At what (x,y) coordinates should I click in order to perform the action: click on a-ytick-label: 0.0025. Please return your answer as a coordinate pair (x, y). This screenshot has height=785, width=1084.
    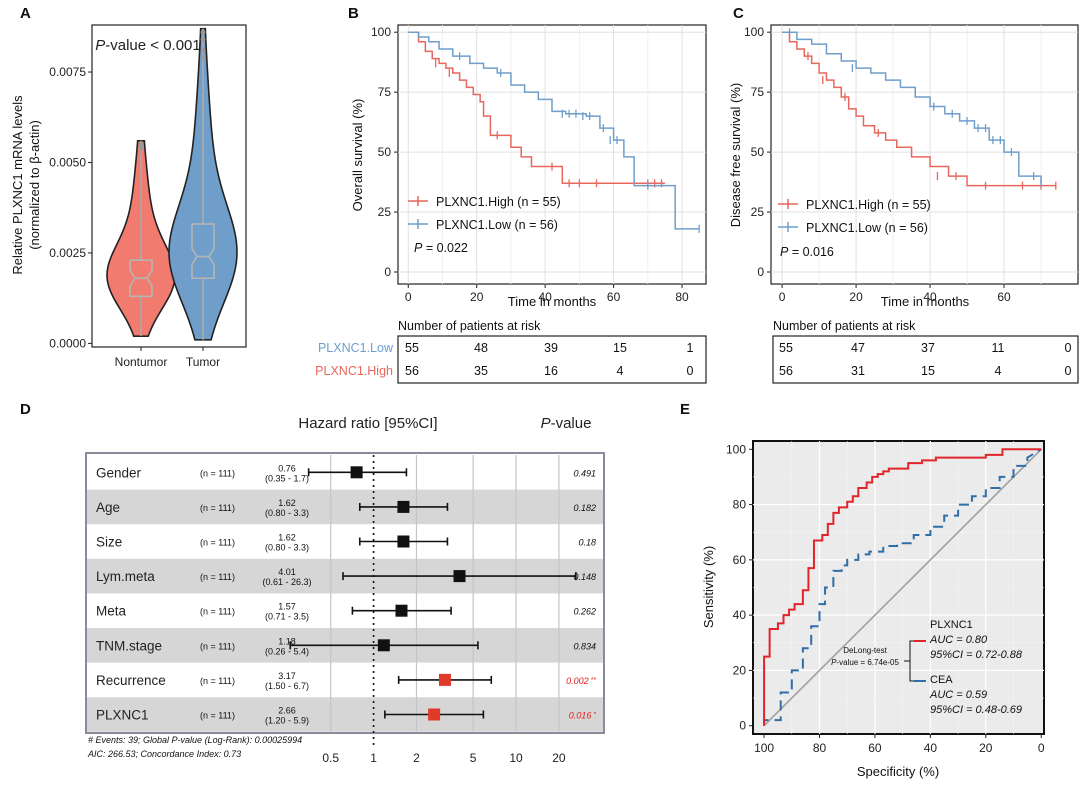
    Looking at the image, I should click on (67, 253).